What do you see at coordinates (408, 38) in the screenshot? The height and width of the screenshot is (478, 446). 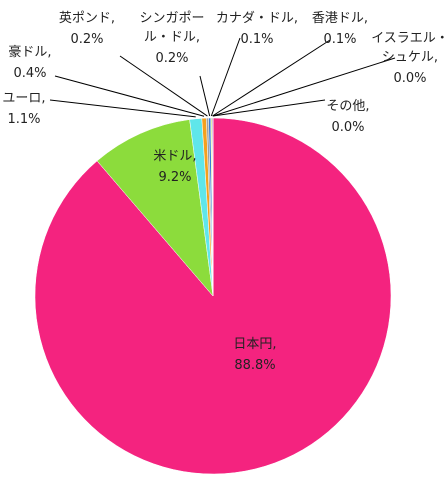 I see `label-line: イスラエル・` at bounding box center [408, 38].